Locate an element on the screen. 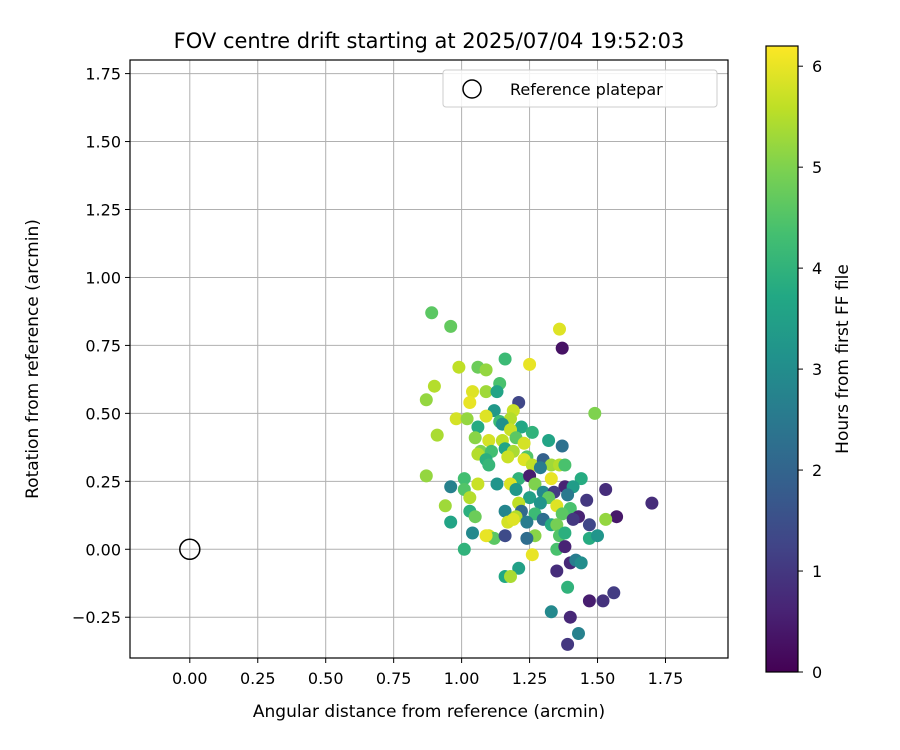  colorbar-tick-label: 0 is located at coordinates (817, 672).